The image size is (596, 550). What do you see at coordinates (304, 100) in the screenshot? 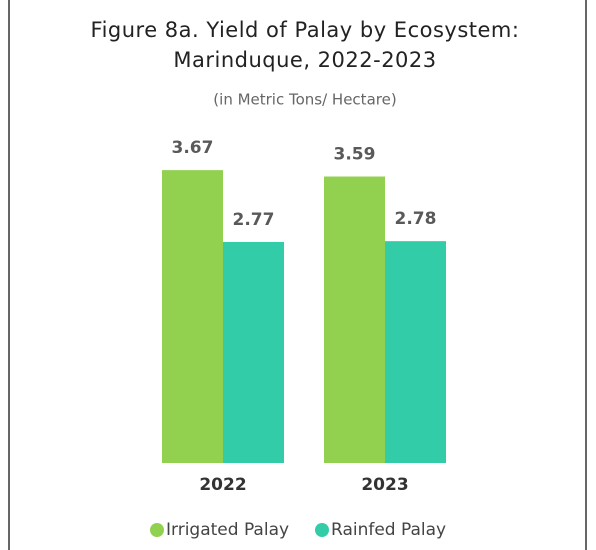
I see `chart-subtitle: (in Metric Tons/ Hectare)` at bounding box center [304, 100].